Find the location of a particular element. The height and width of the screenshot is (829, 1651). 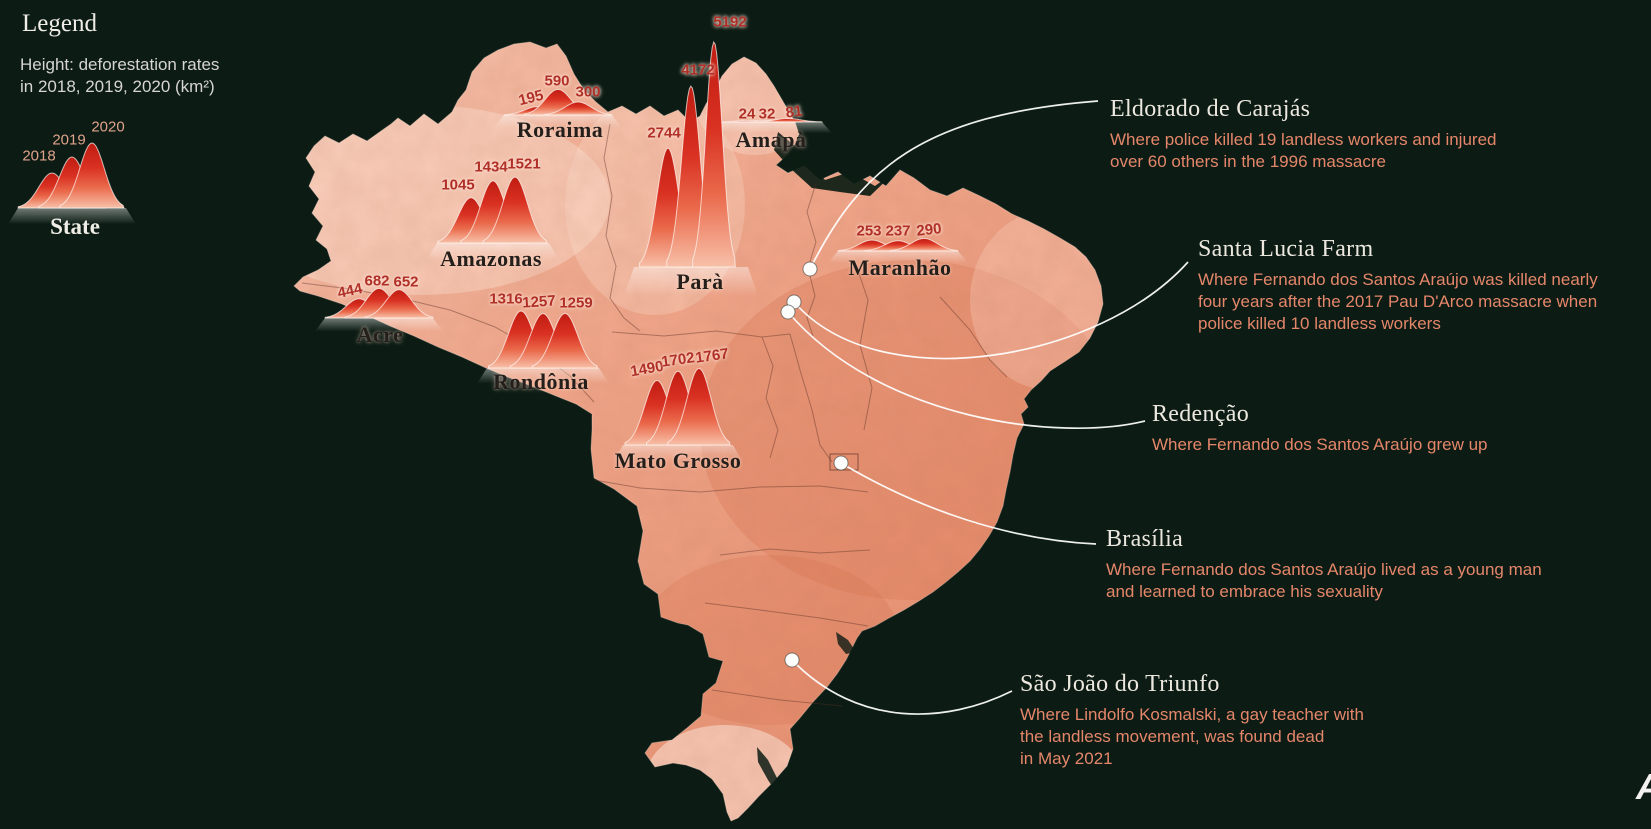

annotation-description-line: Where Fernando dos Santos Araújo grew up is located at coordinates (1320, 444).